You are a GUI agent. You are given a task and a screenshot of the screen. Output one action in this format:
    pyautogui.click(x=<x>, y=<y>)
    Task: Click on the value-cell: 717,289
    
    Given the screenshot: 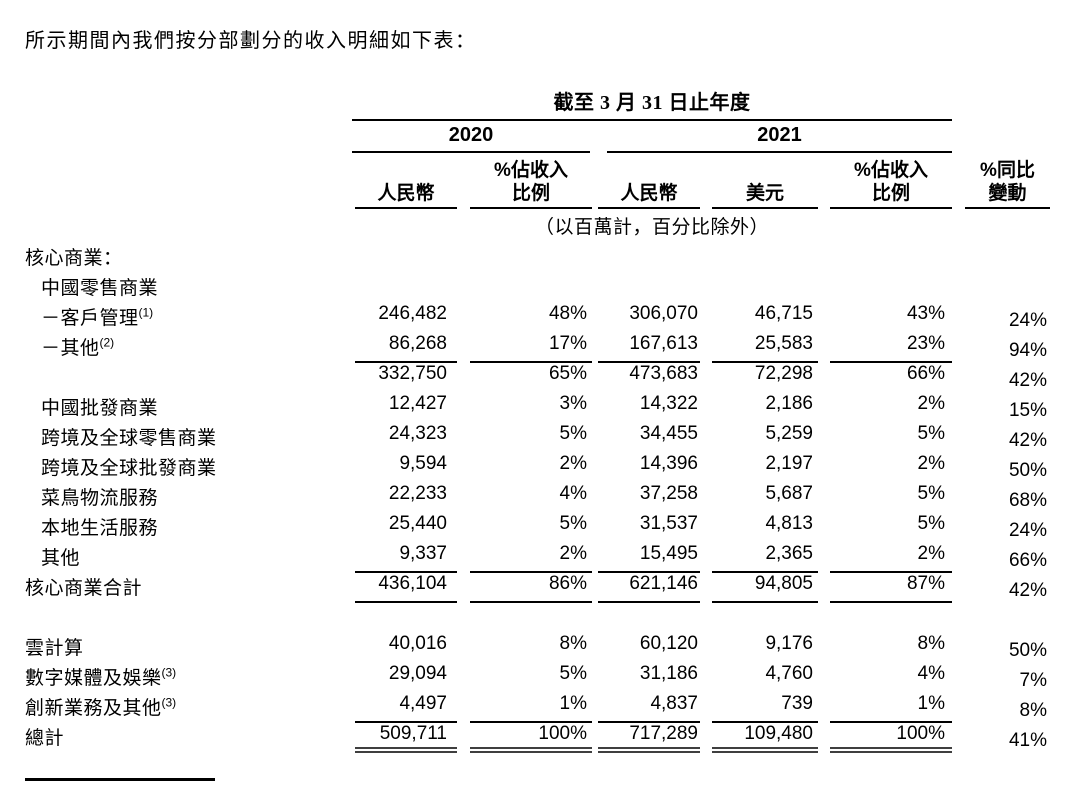 What is the action you would take?
    pyautogui.click(x=649, y=738)
    